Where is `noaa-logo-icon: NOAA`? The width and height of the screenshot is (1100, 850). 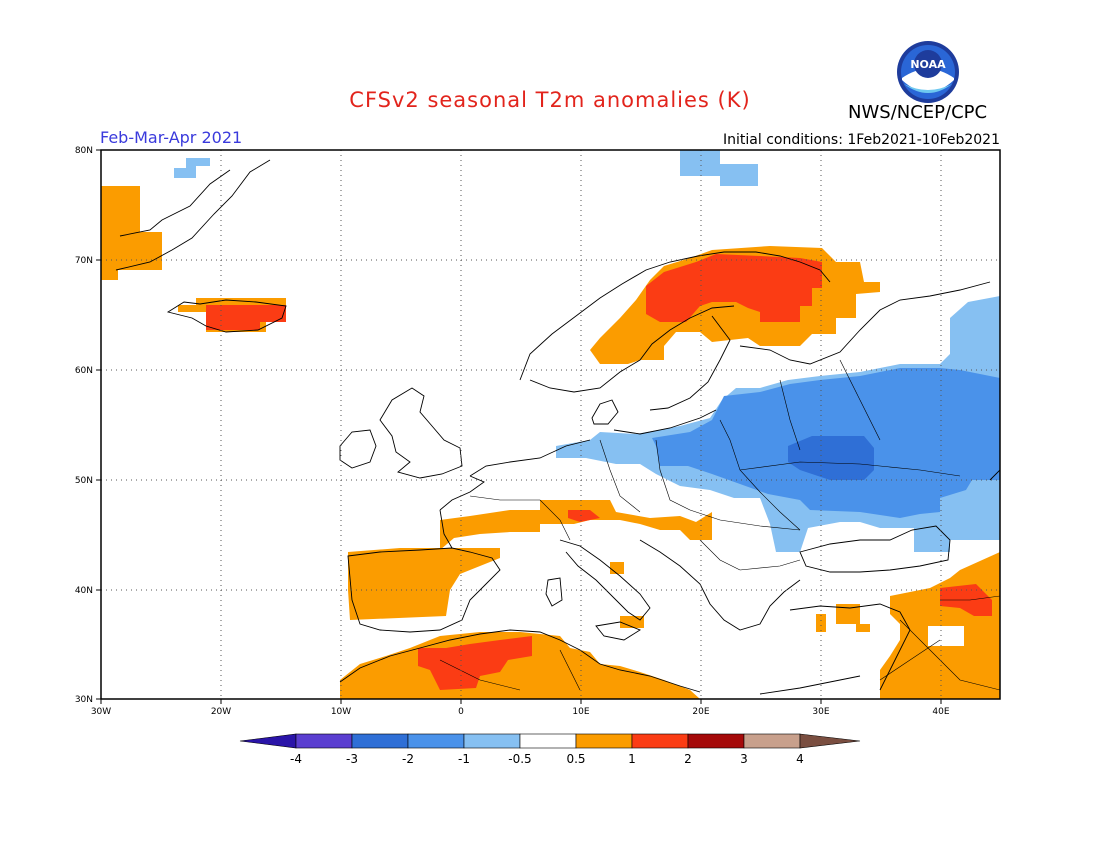
noaa-logo-icon: NOAA is located at coordinates (928, 72).